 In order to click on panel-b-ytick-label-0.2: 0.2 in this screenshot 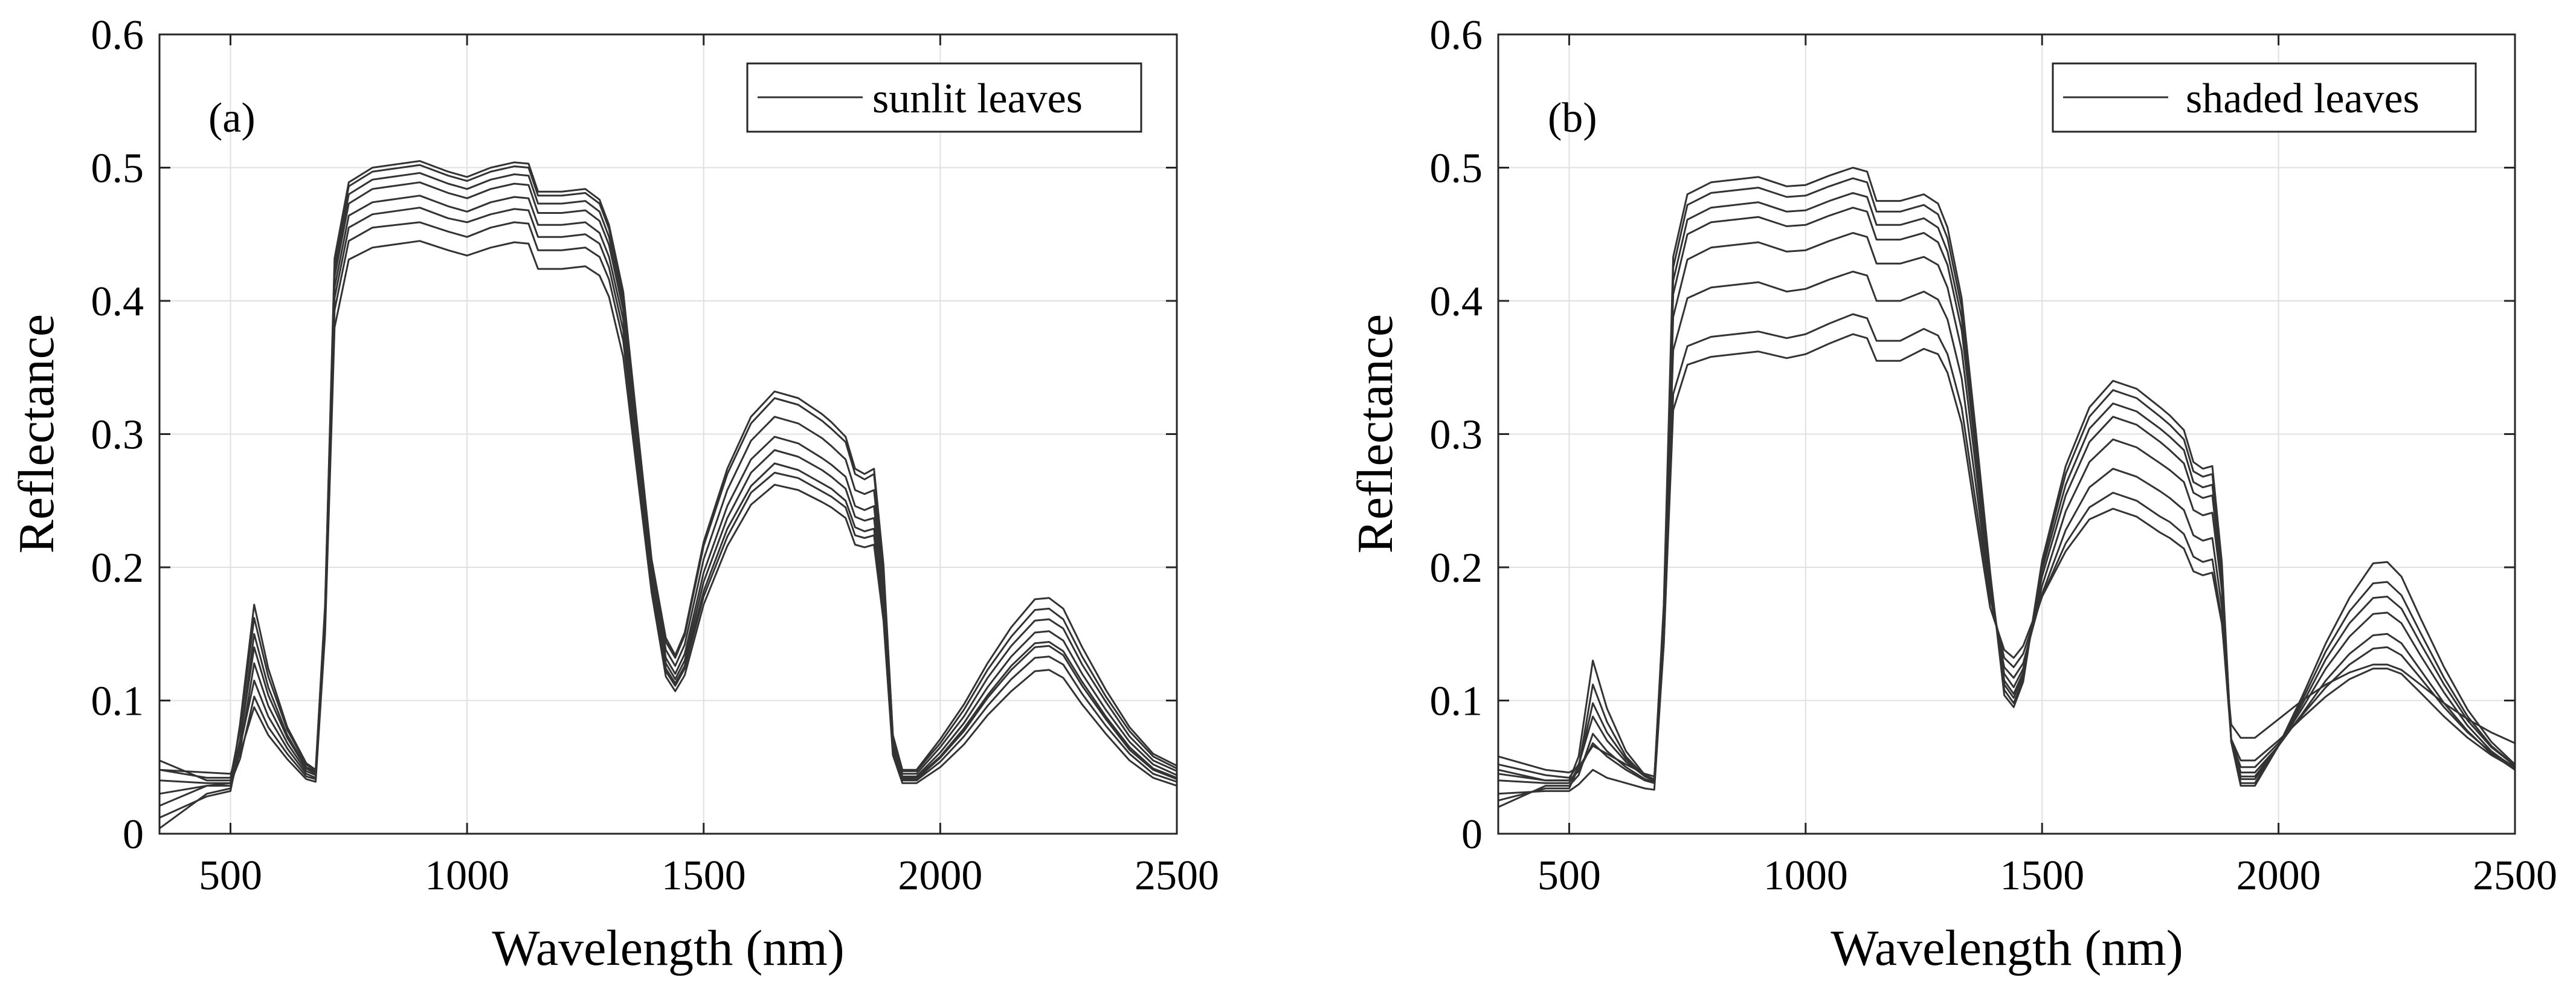, I will do `click(1456, 568)`.